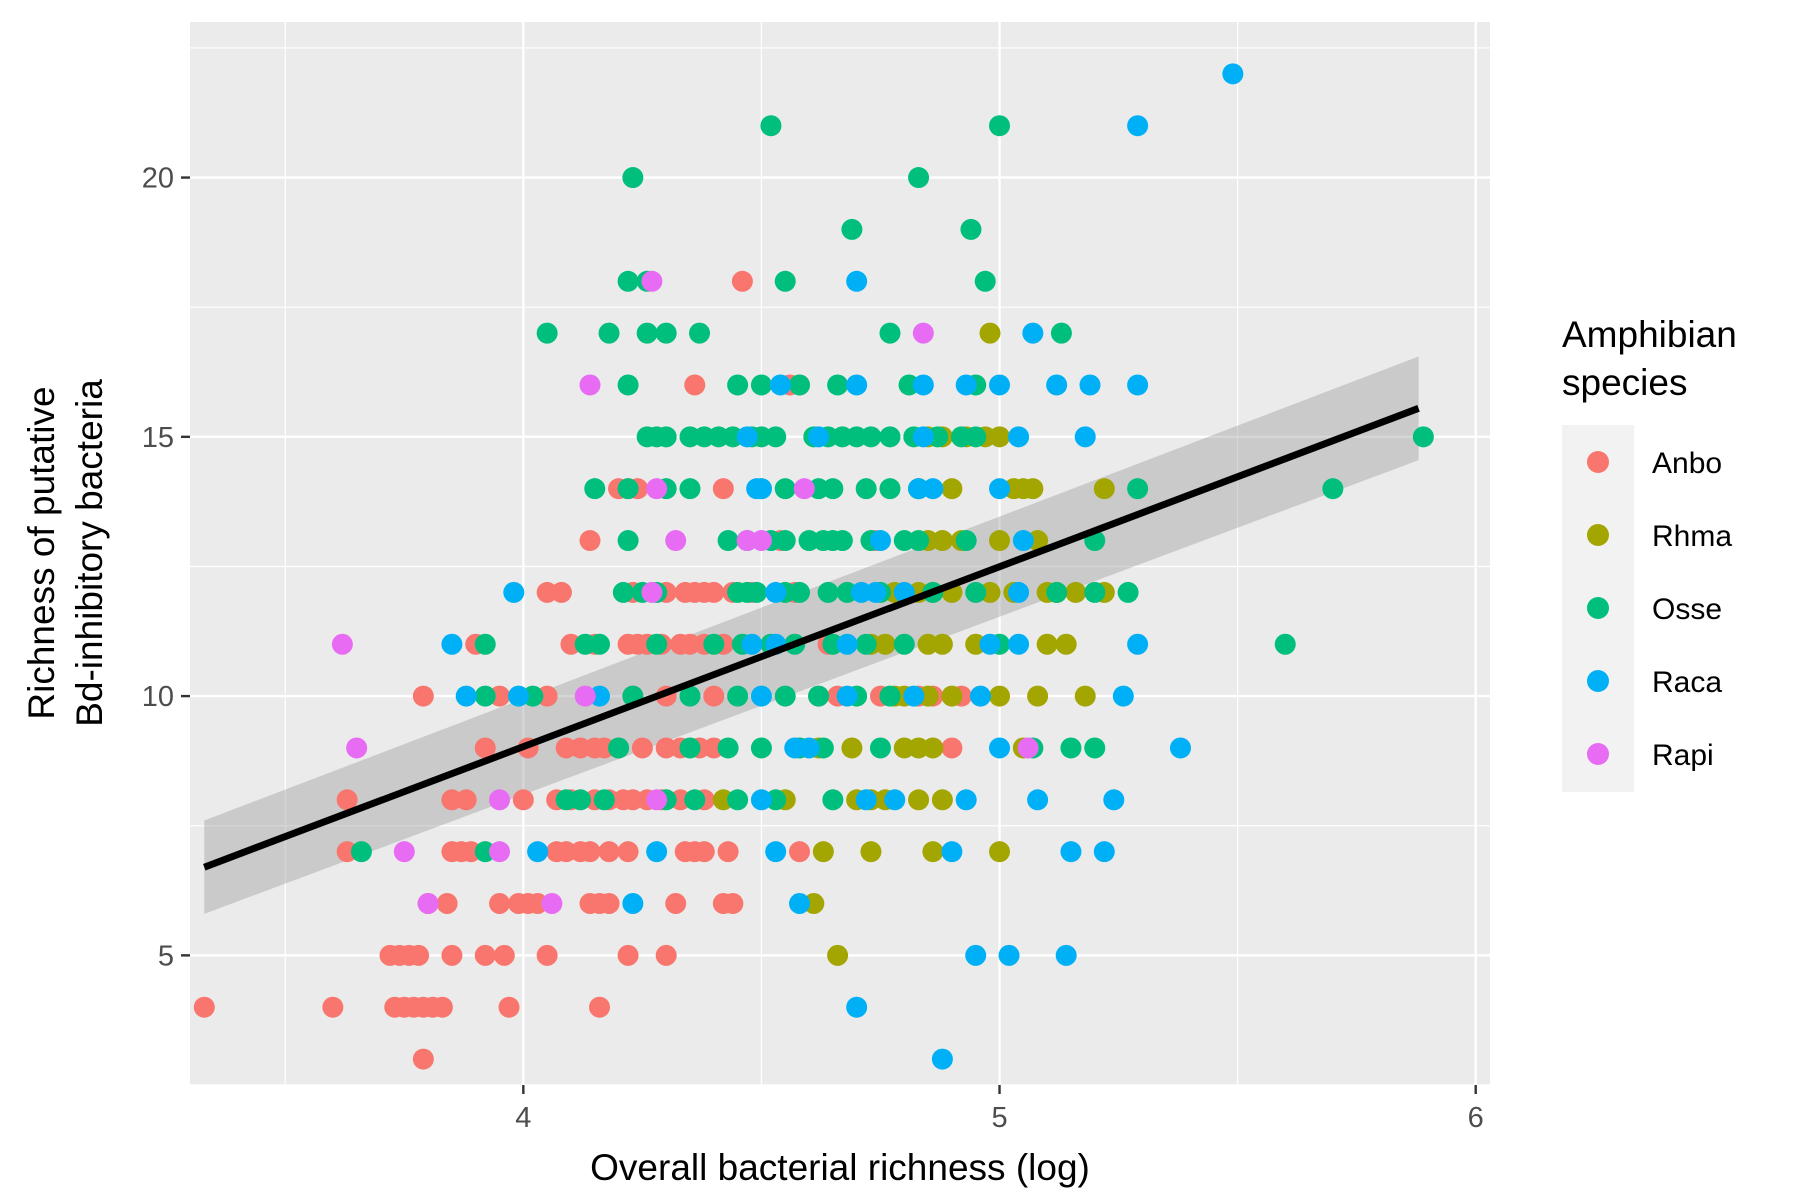 The height and width of the screenshot is (1200, 1800). Describe the element at coordinates (158, 697) in the screenshot. I see `y-tick-label-1: 10` at that location.